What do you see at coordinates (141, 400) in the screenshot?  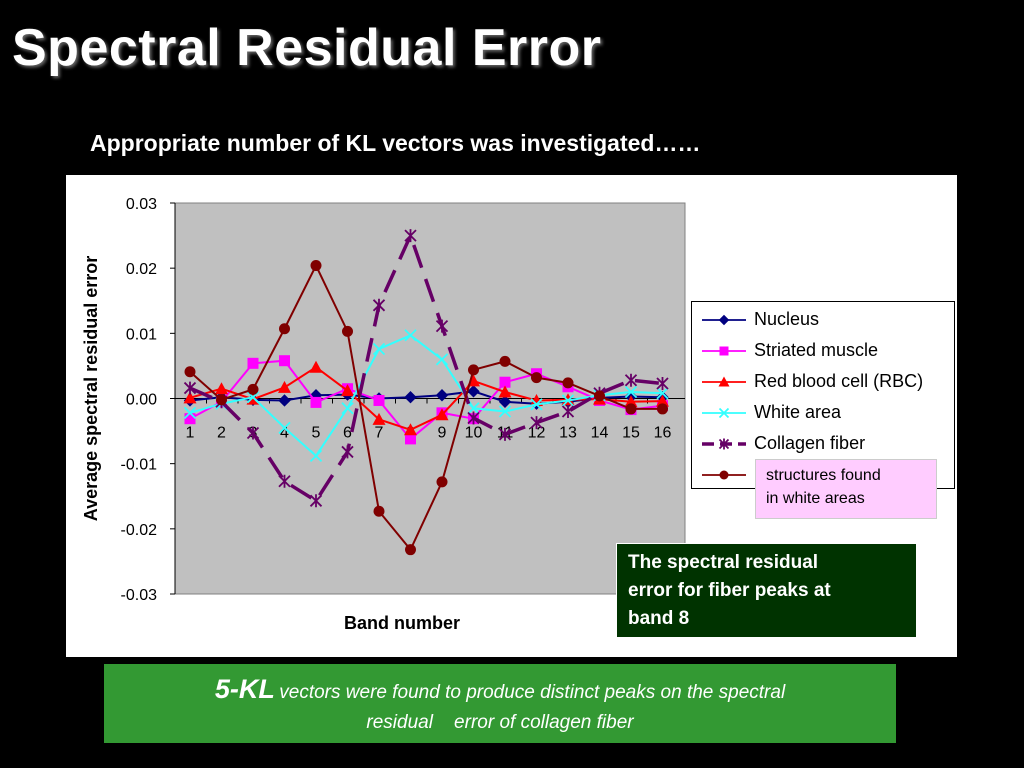 I see `y-tick-label: 0.00` at bounding box center [141, 400].